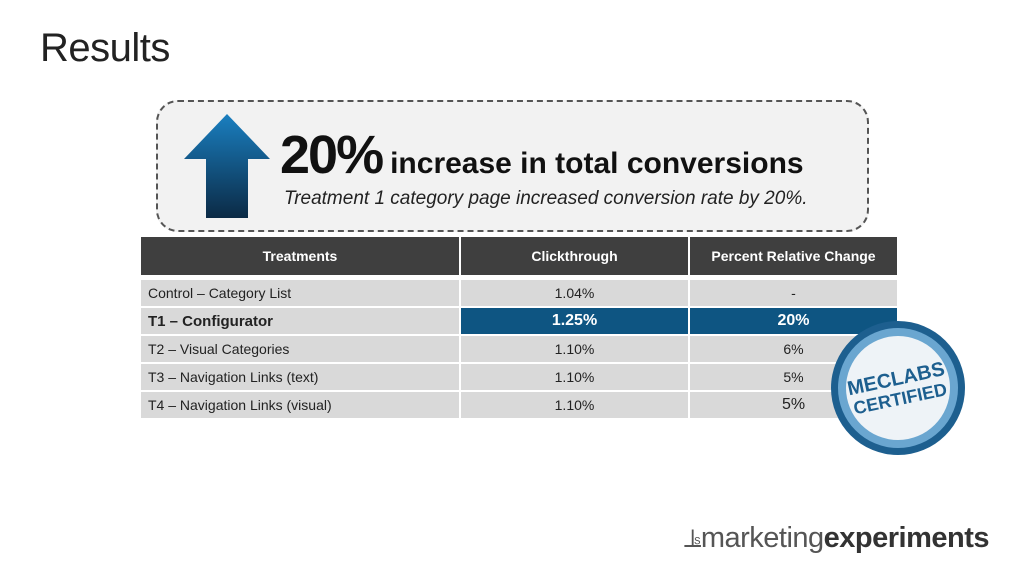 Image resolution: width=1024 pixels, height=574 pixels. I want to click on clickthrough-cell: 1.04%, so click(575, 294).